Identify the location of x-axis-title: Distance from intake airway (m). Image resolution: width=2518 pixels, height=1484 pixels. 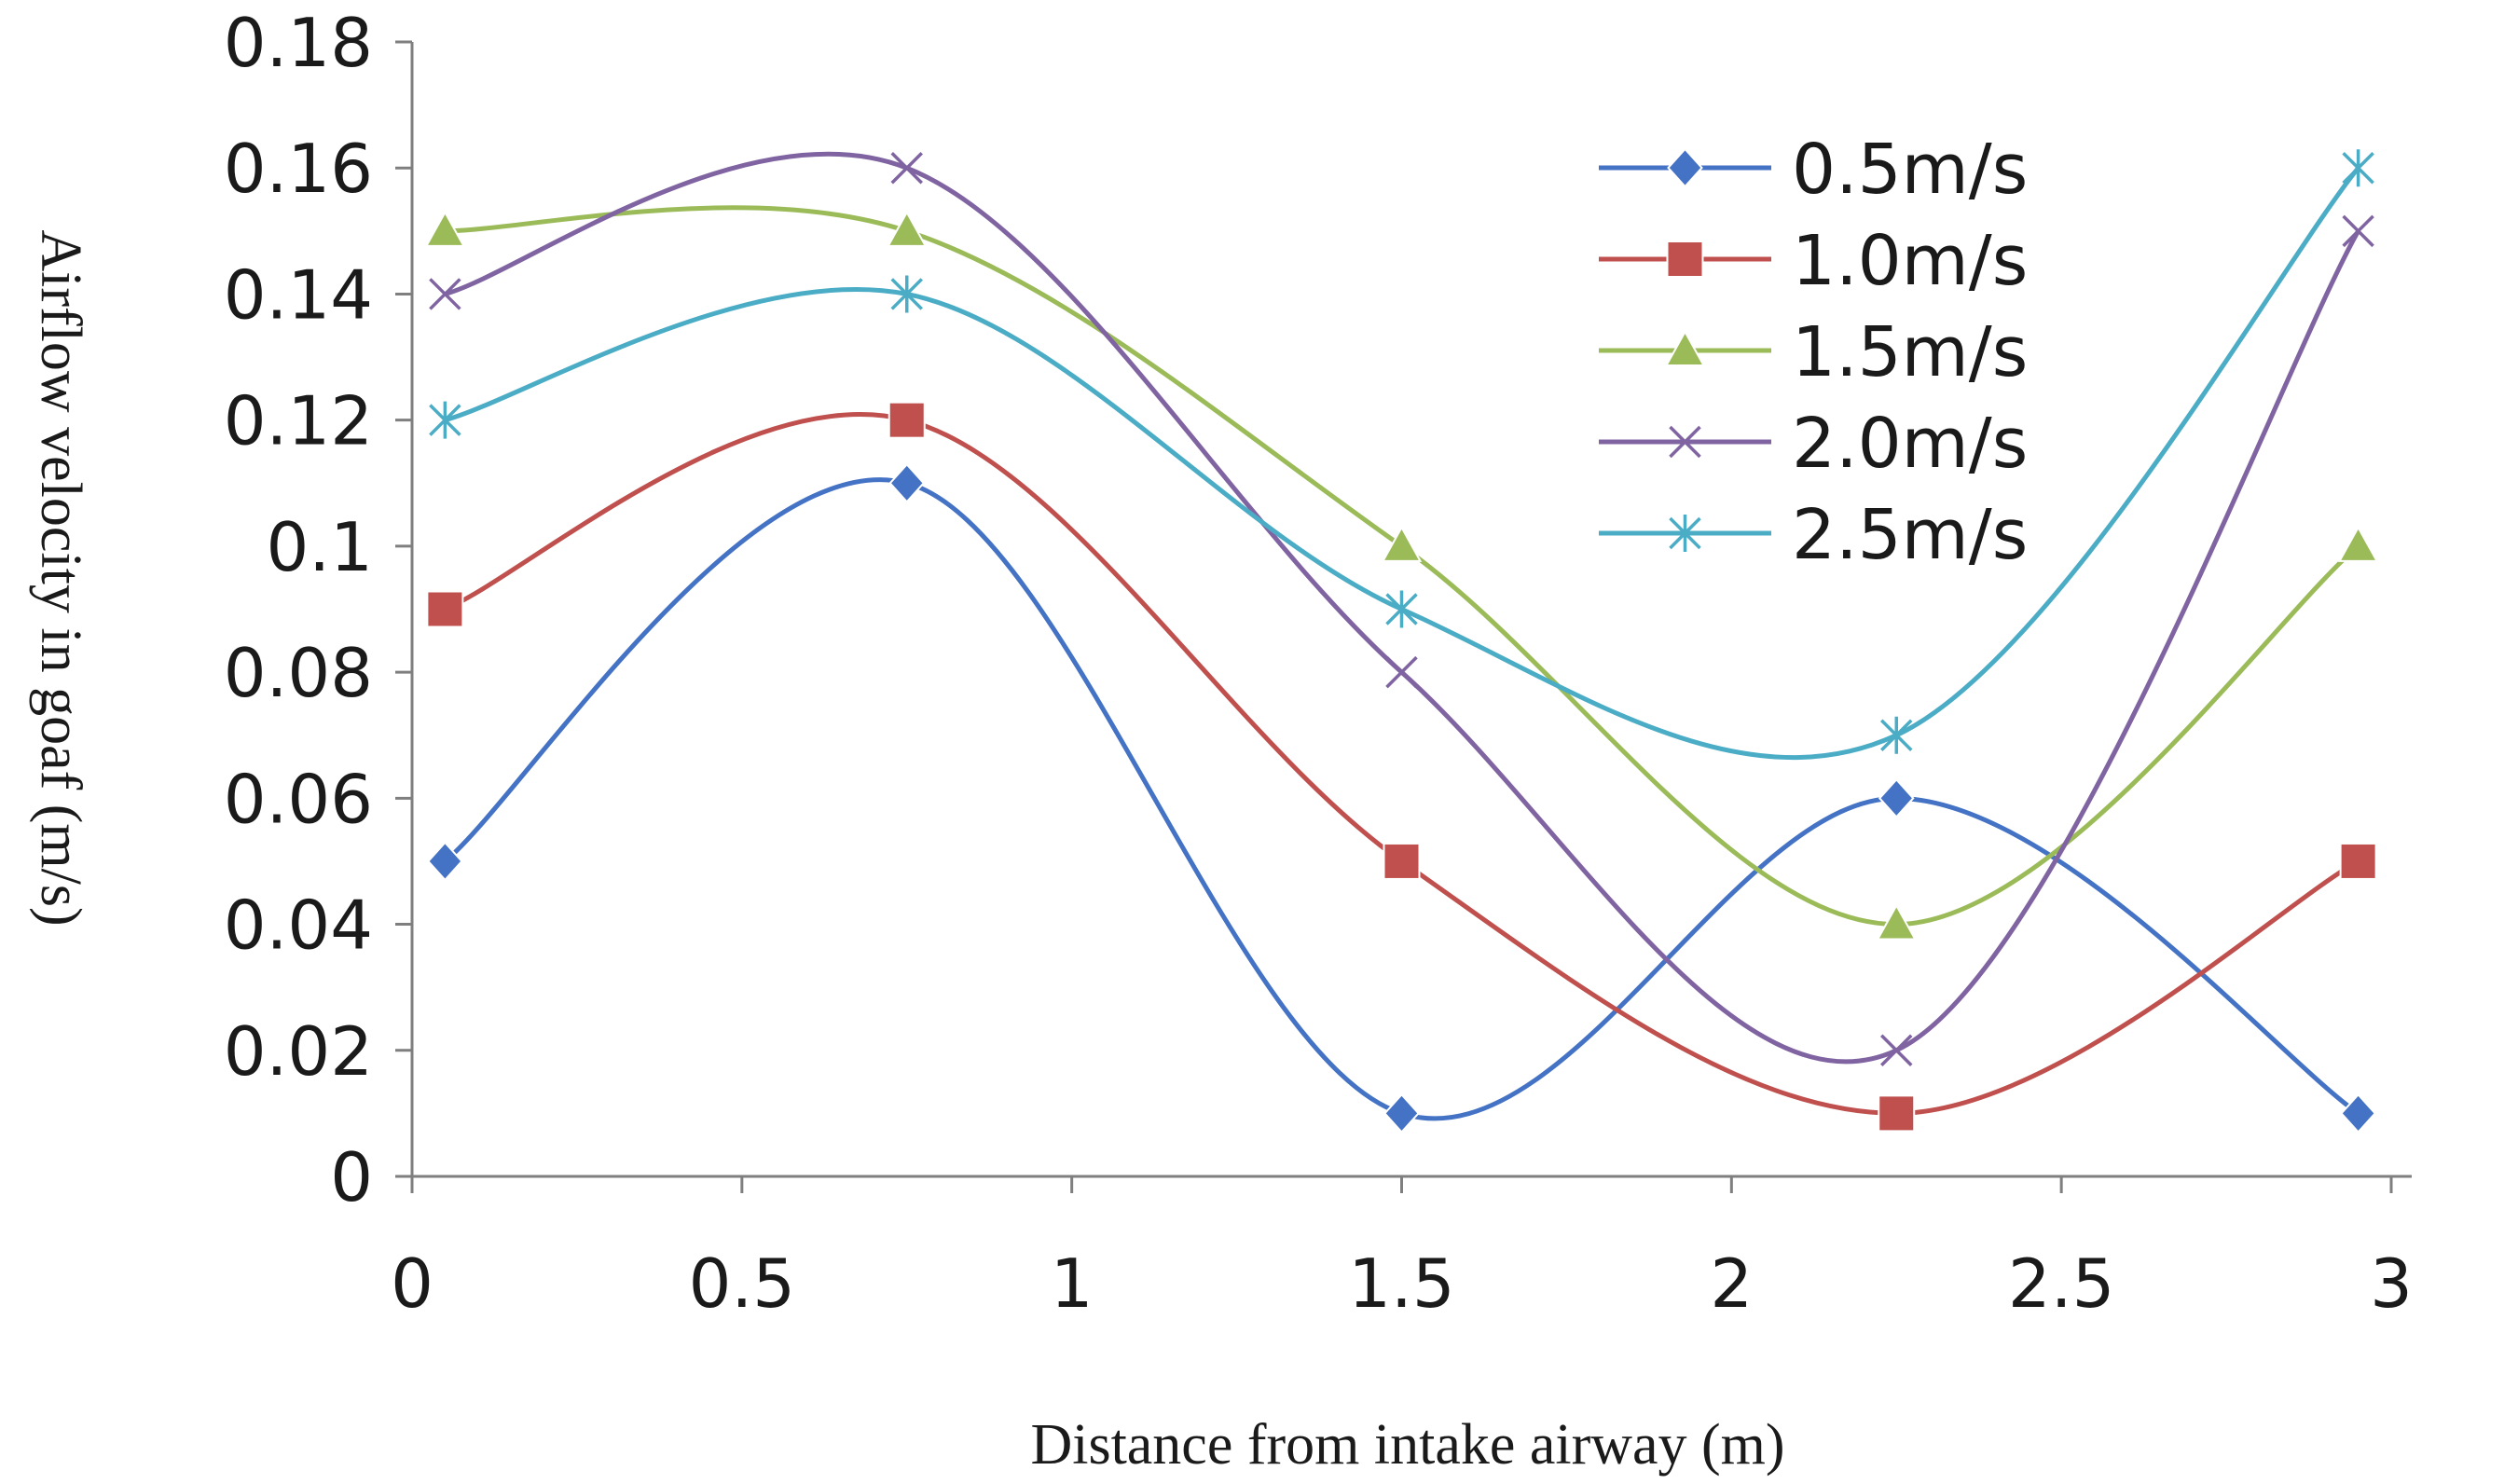
(1407, 1445).